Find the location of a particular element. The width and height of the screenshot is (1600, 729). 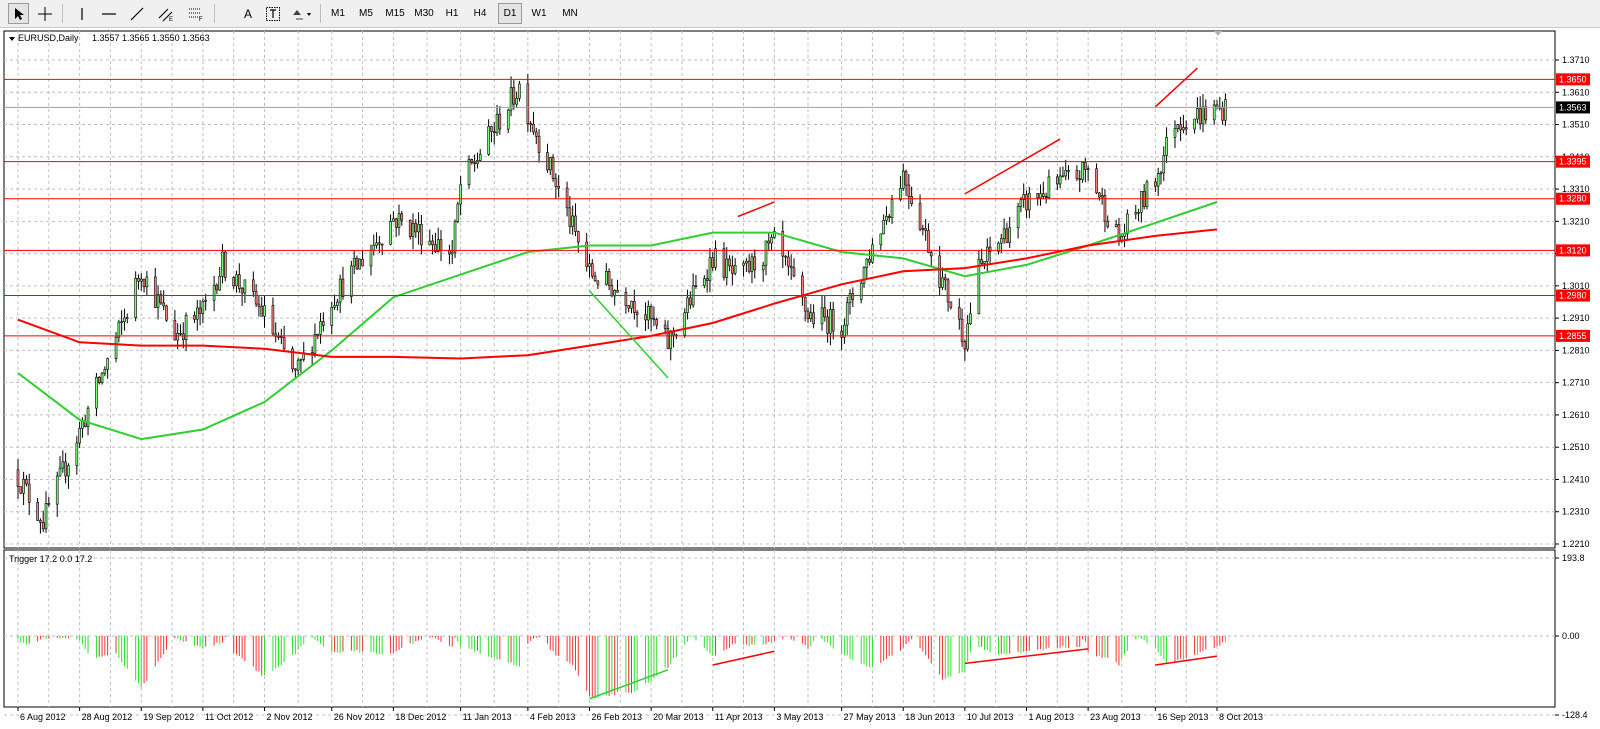

price-tick-label: 1.2910 is located at coordinates (1576, 318).